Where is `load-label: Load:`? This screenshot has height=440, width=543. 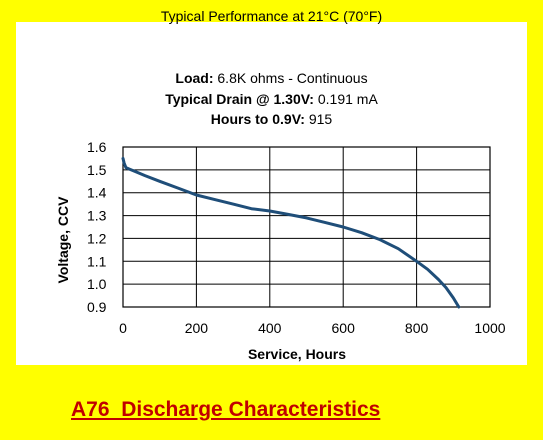 load-label: Load: is located at coordinates (194, 78).